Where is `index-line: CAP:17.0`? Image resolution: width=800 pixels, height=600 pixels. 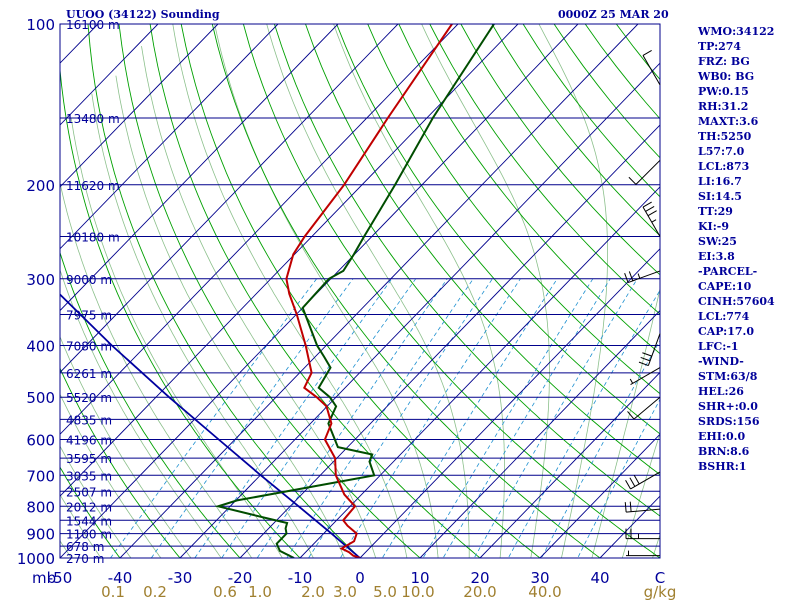
index-line: CAP:17.0 is located at coordinates (726, 331).